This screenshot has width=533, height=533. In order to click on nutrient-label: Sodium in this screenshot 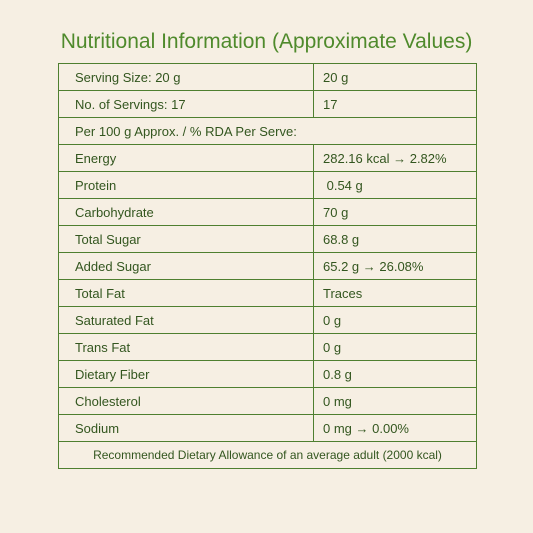, I will do `click(186, 428)`.